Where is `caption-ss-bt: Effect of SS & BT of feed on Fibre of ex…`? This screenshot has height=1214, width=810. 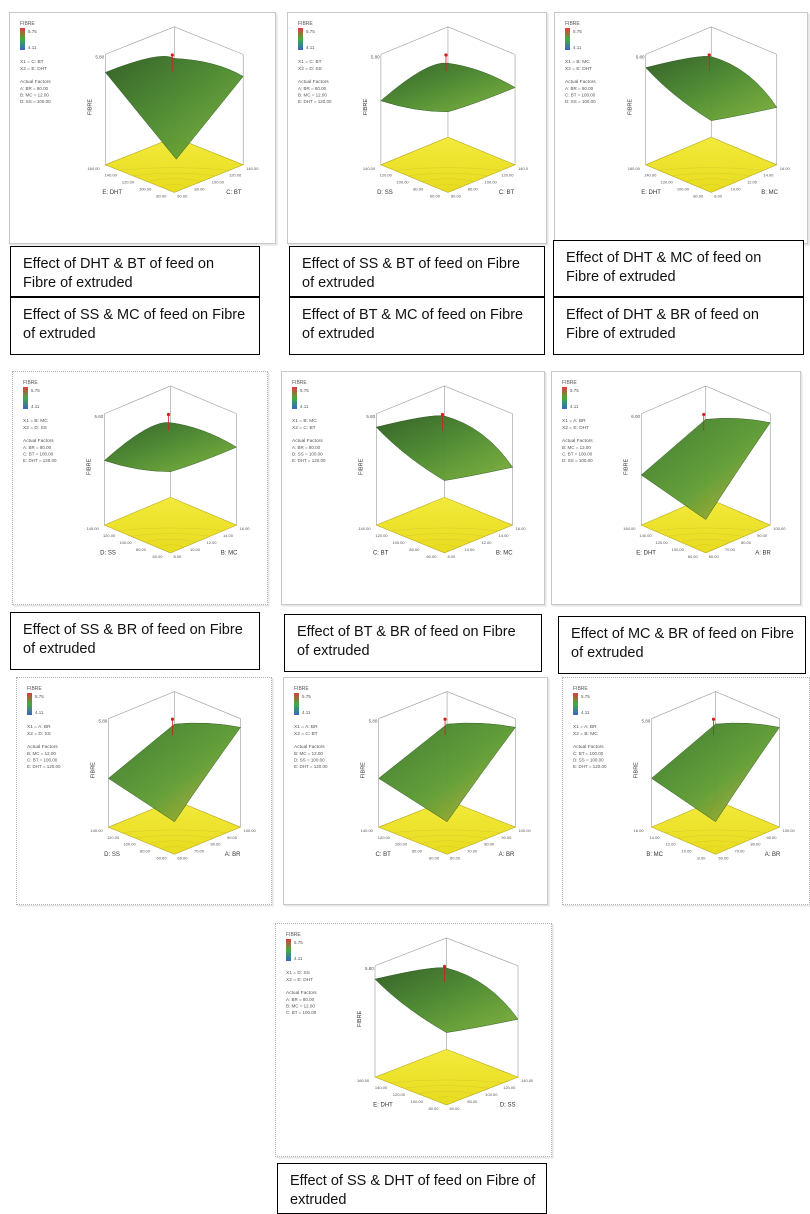
caption-ss-bt: Effect of SS & BT of feed on Fibre of ex… is located at coordinates (417, 271).